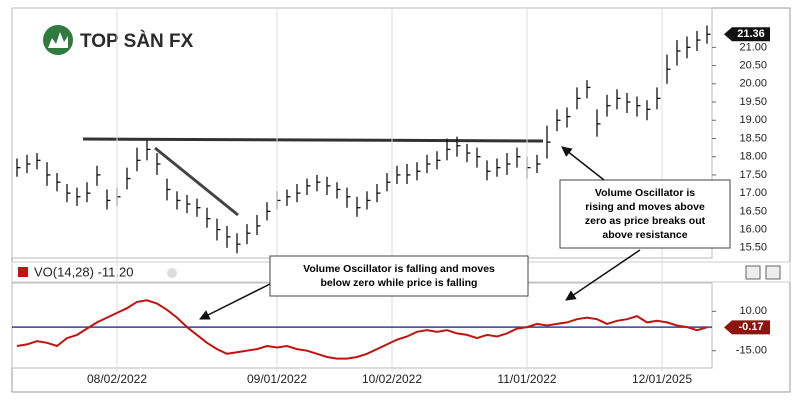  What do you see at coordinates (753, 120) in the screenshot?
I see `y-tick-label: 19.00` at bounding box center [753, 120].